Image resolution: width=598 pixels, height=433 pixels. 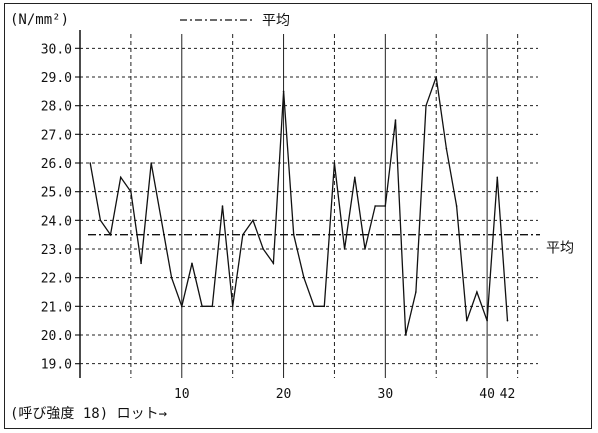 I want to click on y-tick-label: 20.0, so click(x=56, y=336).